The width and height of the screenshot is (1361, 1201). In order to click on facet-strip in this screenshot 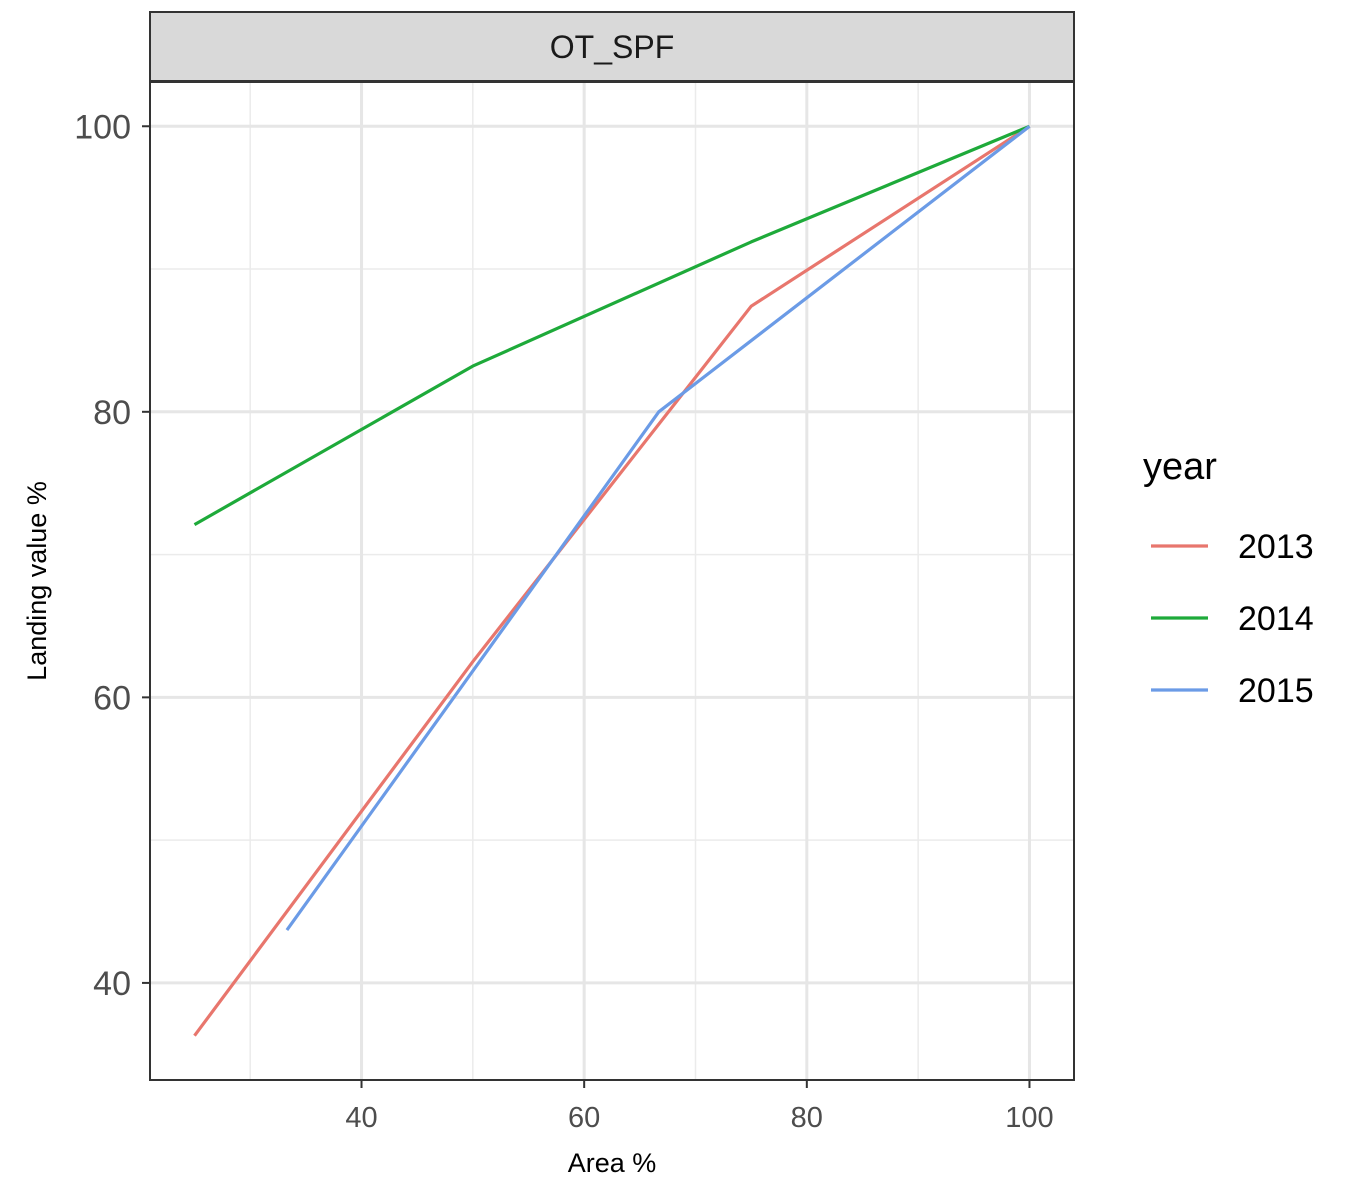, I will do `click(612, 46)`.